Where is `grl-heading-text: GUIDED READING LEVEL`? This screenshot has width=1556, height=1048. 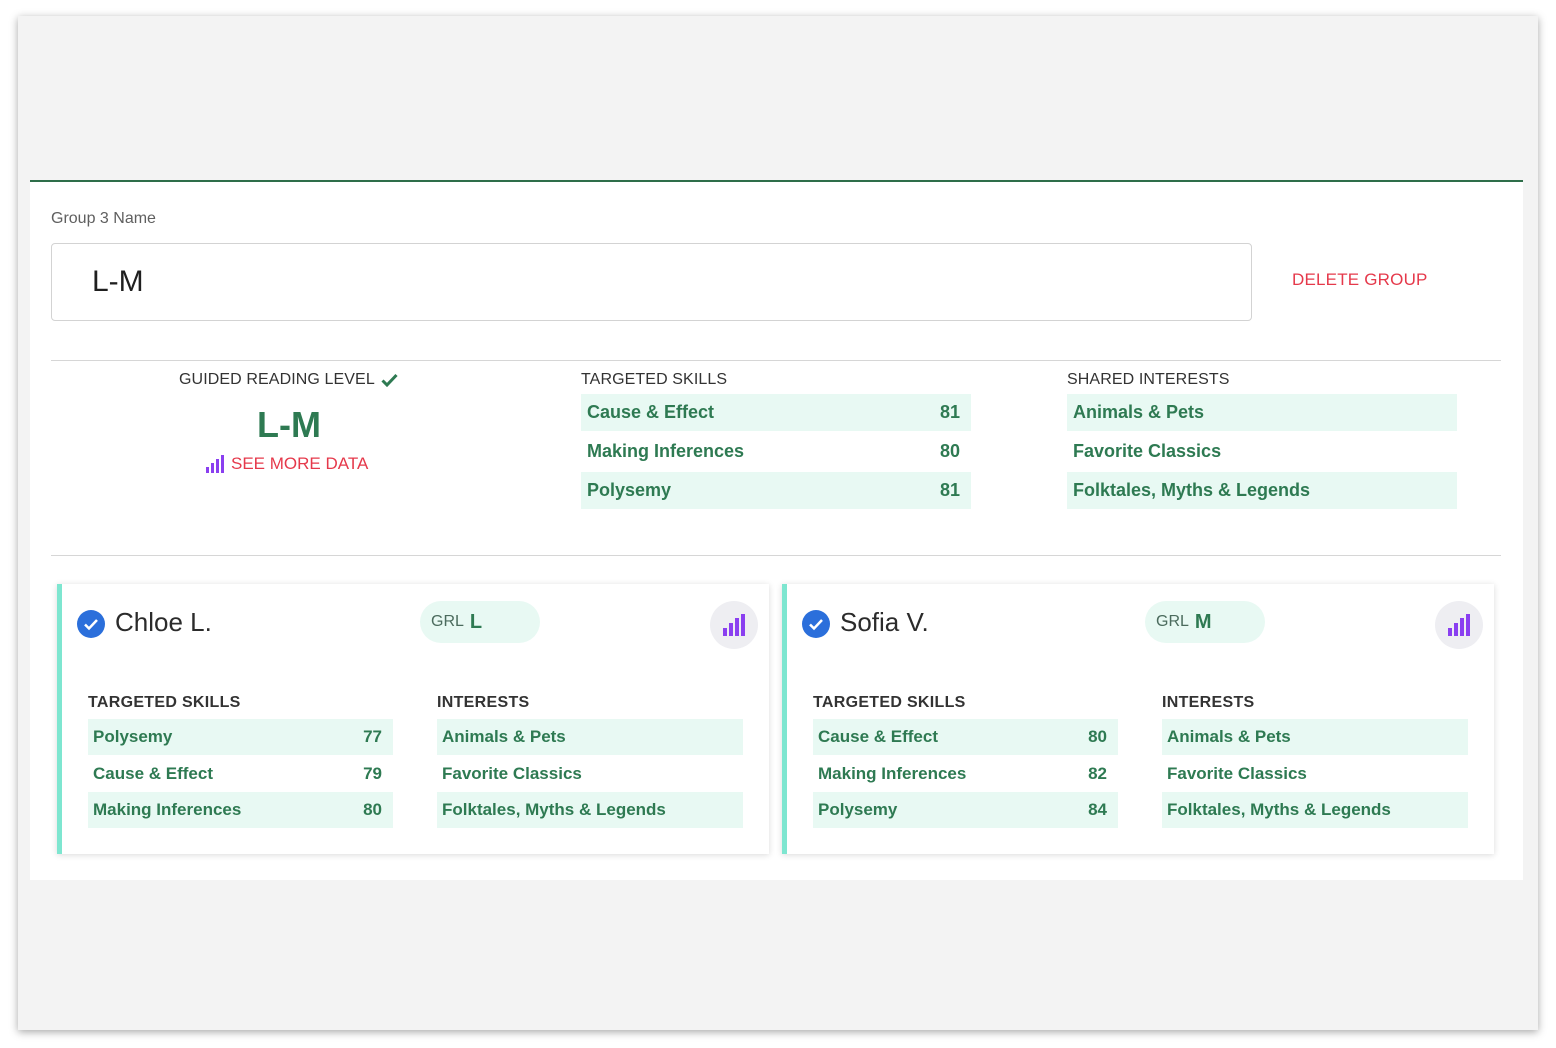
grl-heading-text: GUIDED READING LEVEL is located at coordinates (277, 379).